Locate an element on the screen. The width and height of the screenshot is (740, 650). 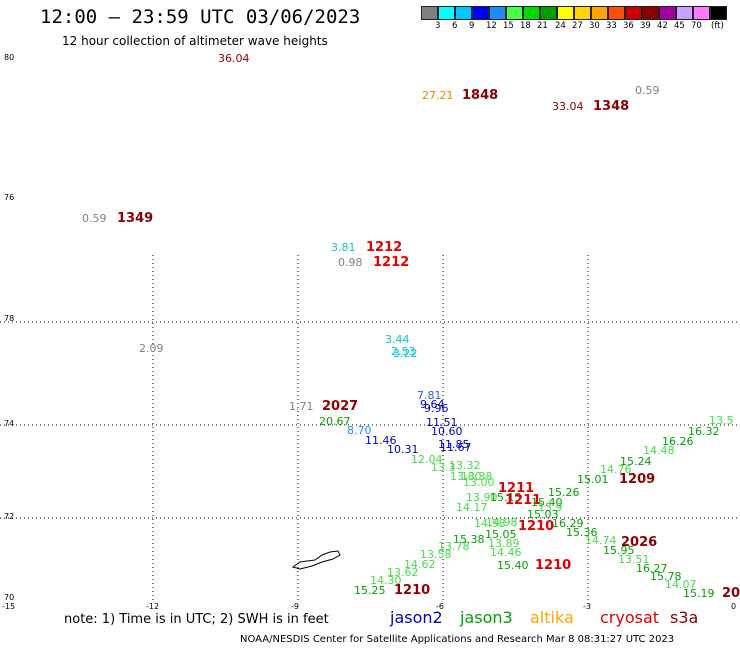
satellite-legend-jason3: jason3 is located at coordinates (486, 617).